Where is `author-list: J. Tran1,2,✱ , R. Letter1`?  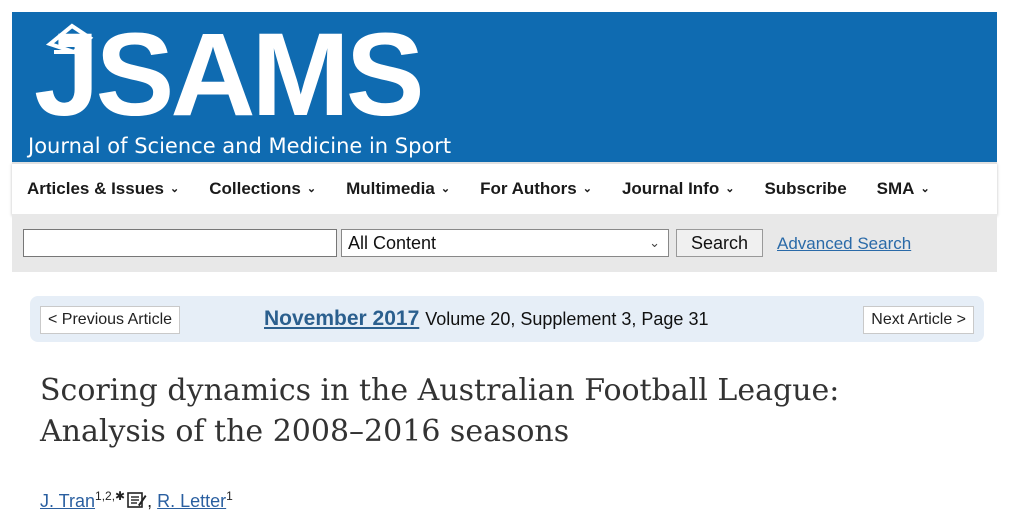
author-list: J. Tran1,2,✱ , R. Letter1 is located at coordinates (136, 500).